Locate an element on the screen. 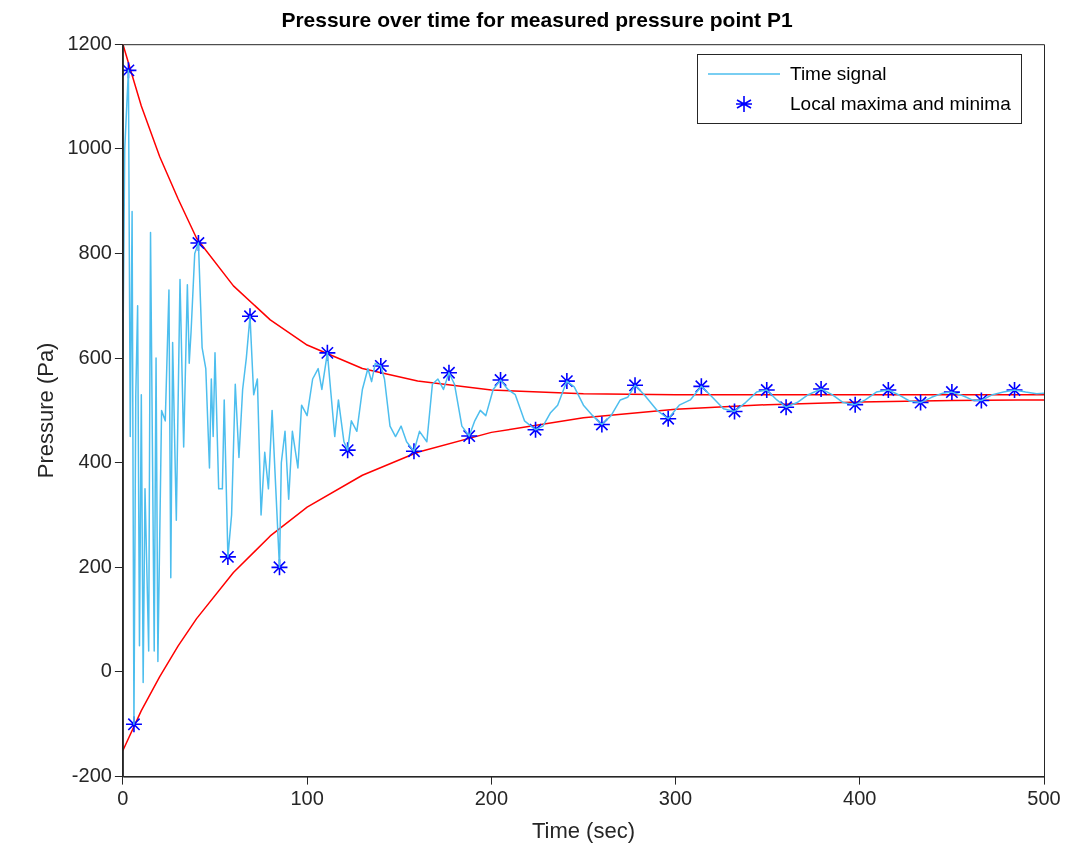 The image size is (1074, 859). y-tick-label: 0 is located at coordinates (106, 670).